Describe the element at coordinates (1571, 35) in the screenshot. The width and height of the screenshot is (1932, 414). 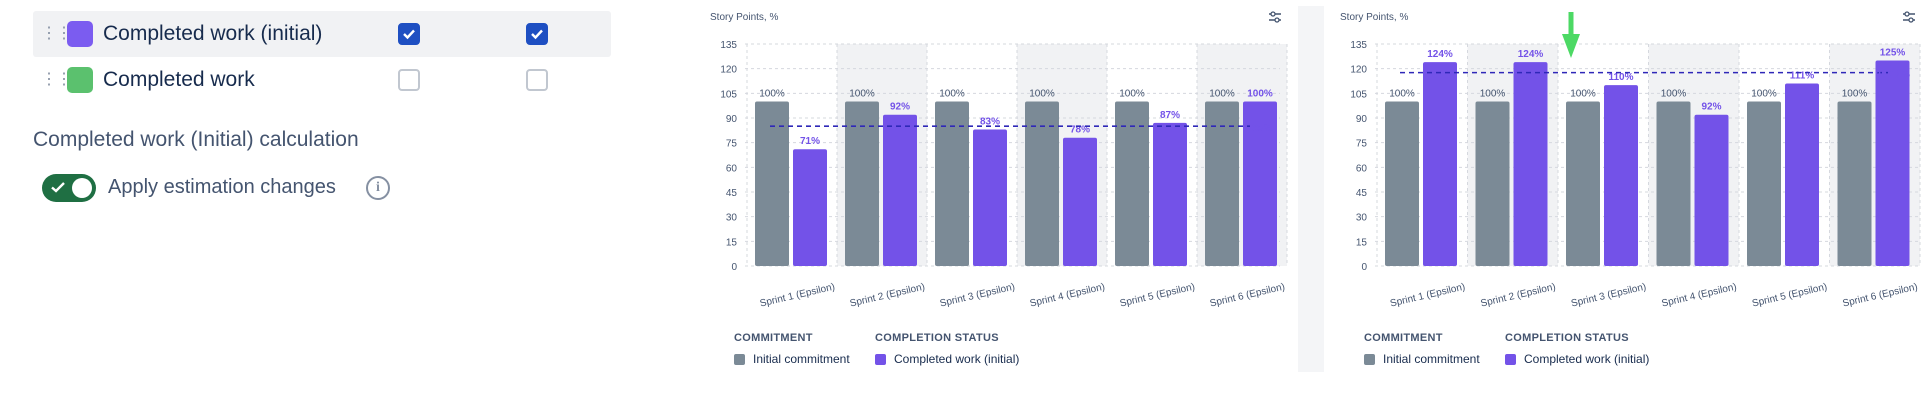
I see `annotation-arrow-icon` at that location.